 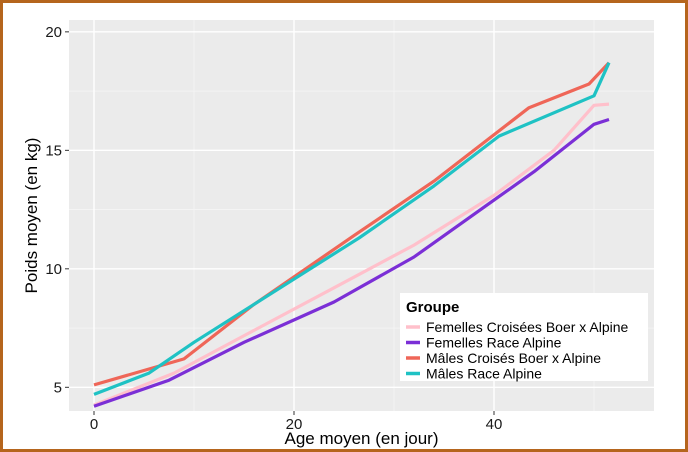 I want to click on x-tick-label: 40, so click(x=494, y=424).